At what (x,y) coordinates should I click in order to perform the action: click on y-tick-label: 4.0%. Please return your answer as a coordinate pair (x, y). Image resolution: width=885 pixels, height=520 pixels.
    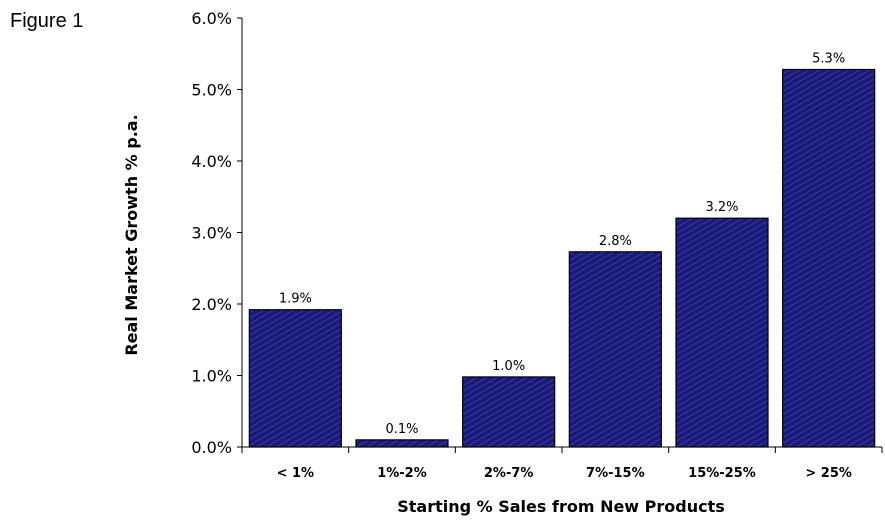
    Looking at the image, I should click on (211, 161).